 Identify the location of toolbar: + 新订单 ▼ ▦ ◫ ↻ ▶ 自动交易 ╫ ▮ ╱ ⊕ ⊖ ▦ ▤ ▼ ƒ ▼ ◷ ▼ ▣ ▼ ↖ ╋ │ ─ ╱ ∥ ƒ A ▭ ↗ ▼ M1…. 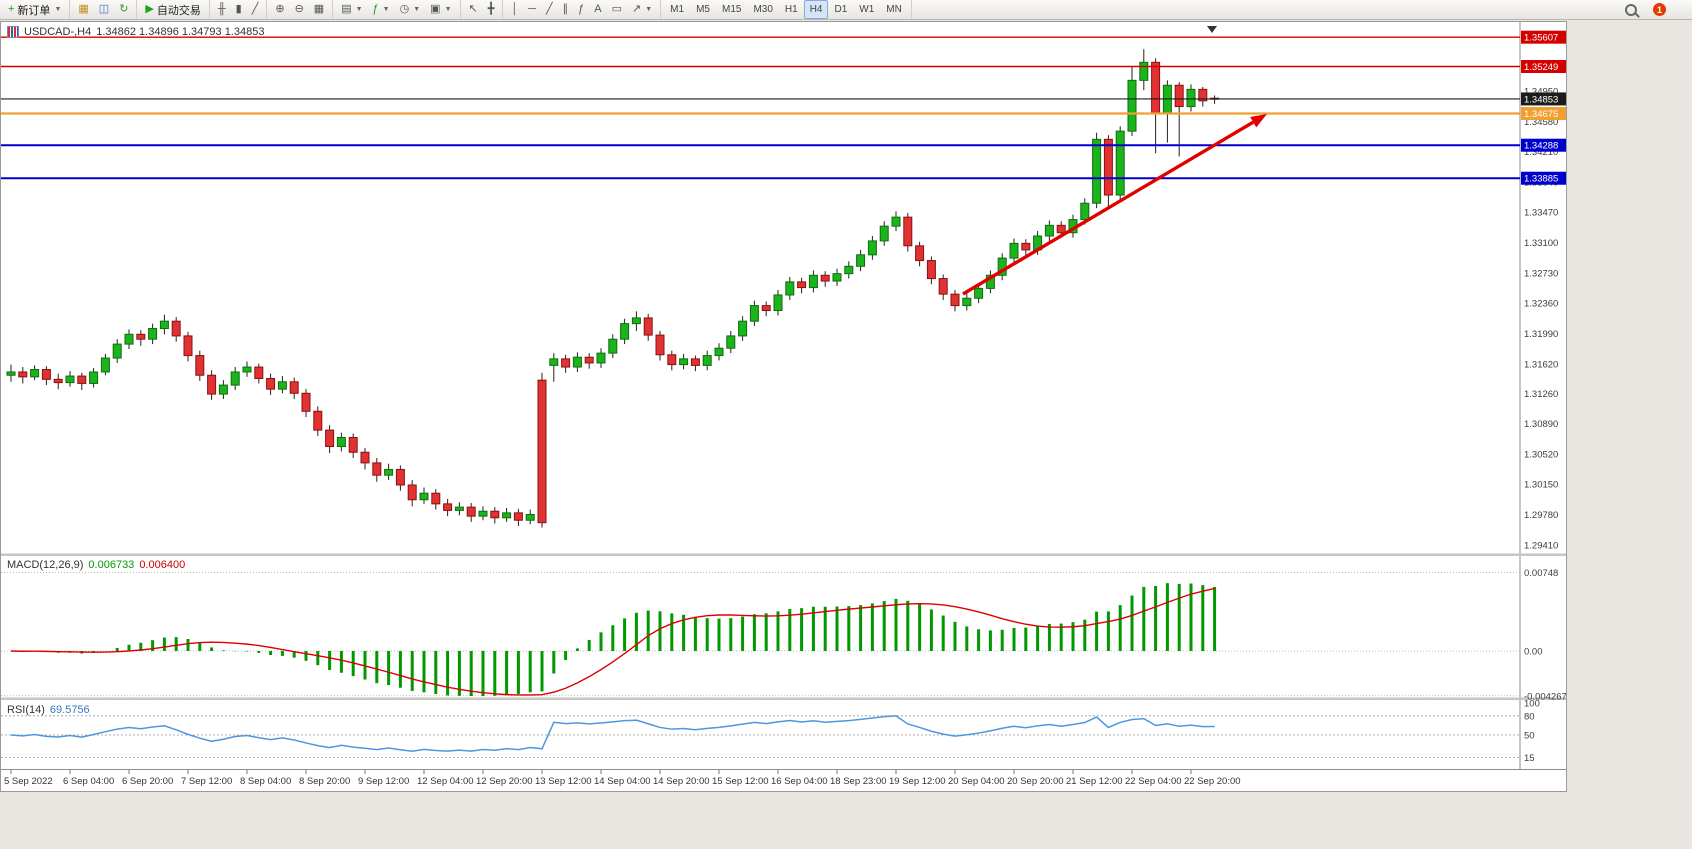
(846, 10).